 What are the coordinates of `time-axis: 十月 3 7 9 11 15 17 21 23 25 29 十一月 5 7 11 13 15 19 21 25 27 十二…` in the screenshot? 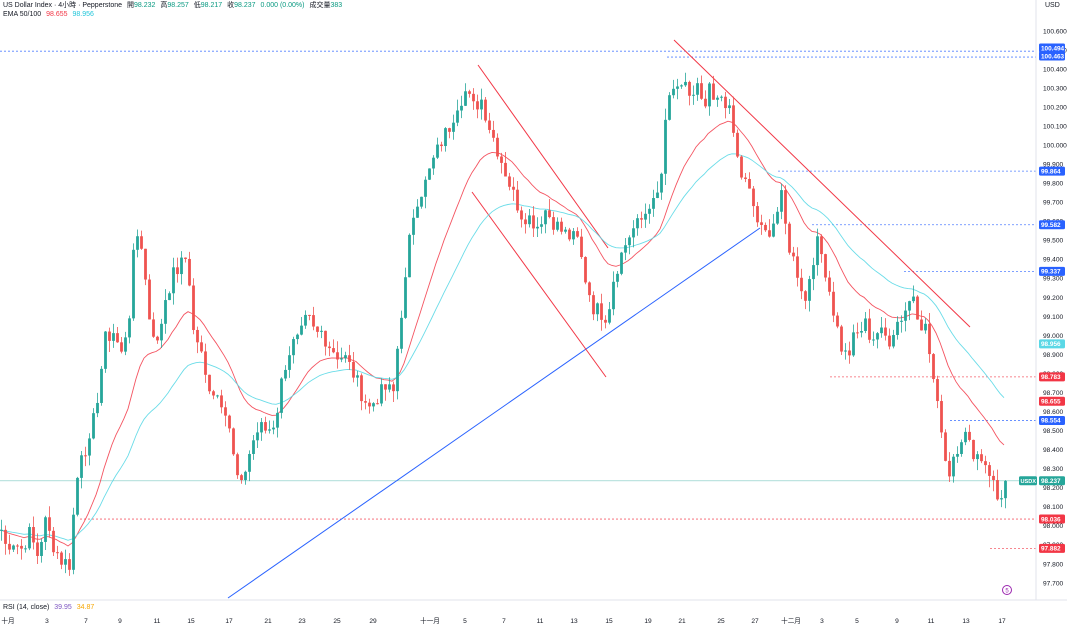 It's located at (503, 620).